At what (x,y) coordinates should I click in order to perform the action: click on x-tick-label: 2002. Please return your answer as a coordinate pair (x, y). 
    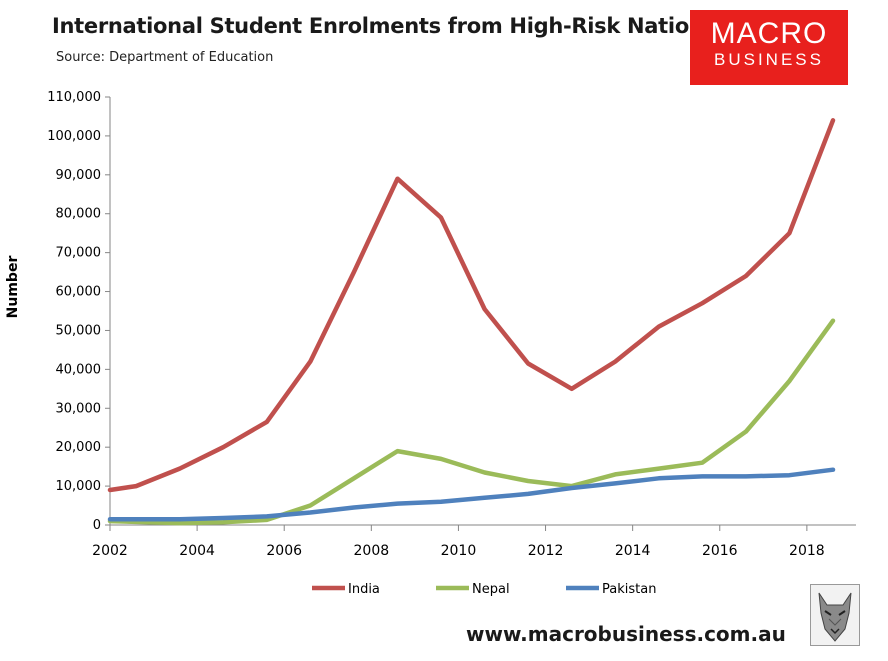
    Looking at the image, I should click on (110, 551).